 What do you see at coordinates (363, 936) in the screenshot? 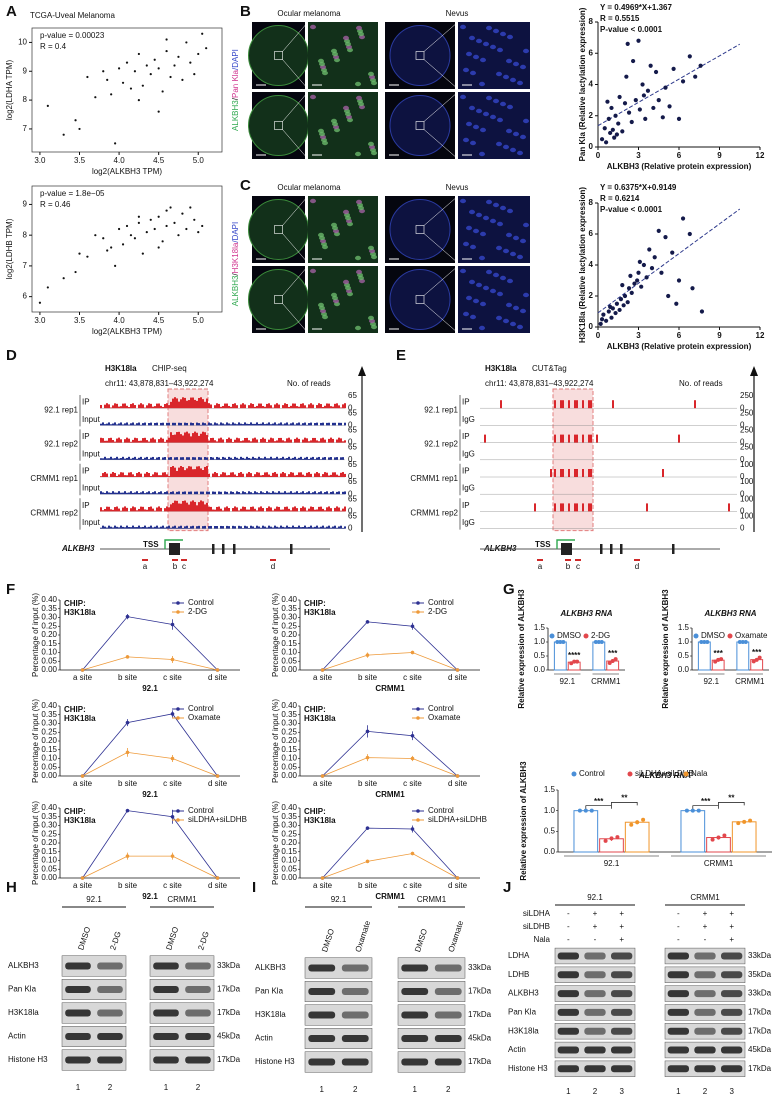
I see `lane-label: Oxamate` at bounding box center [363, 936].